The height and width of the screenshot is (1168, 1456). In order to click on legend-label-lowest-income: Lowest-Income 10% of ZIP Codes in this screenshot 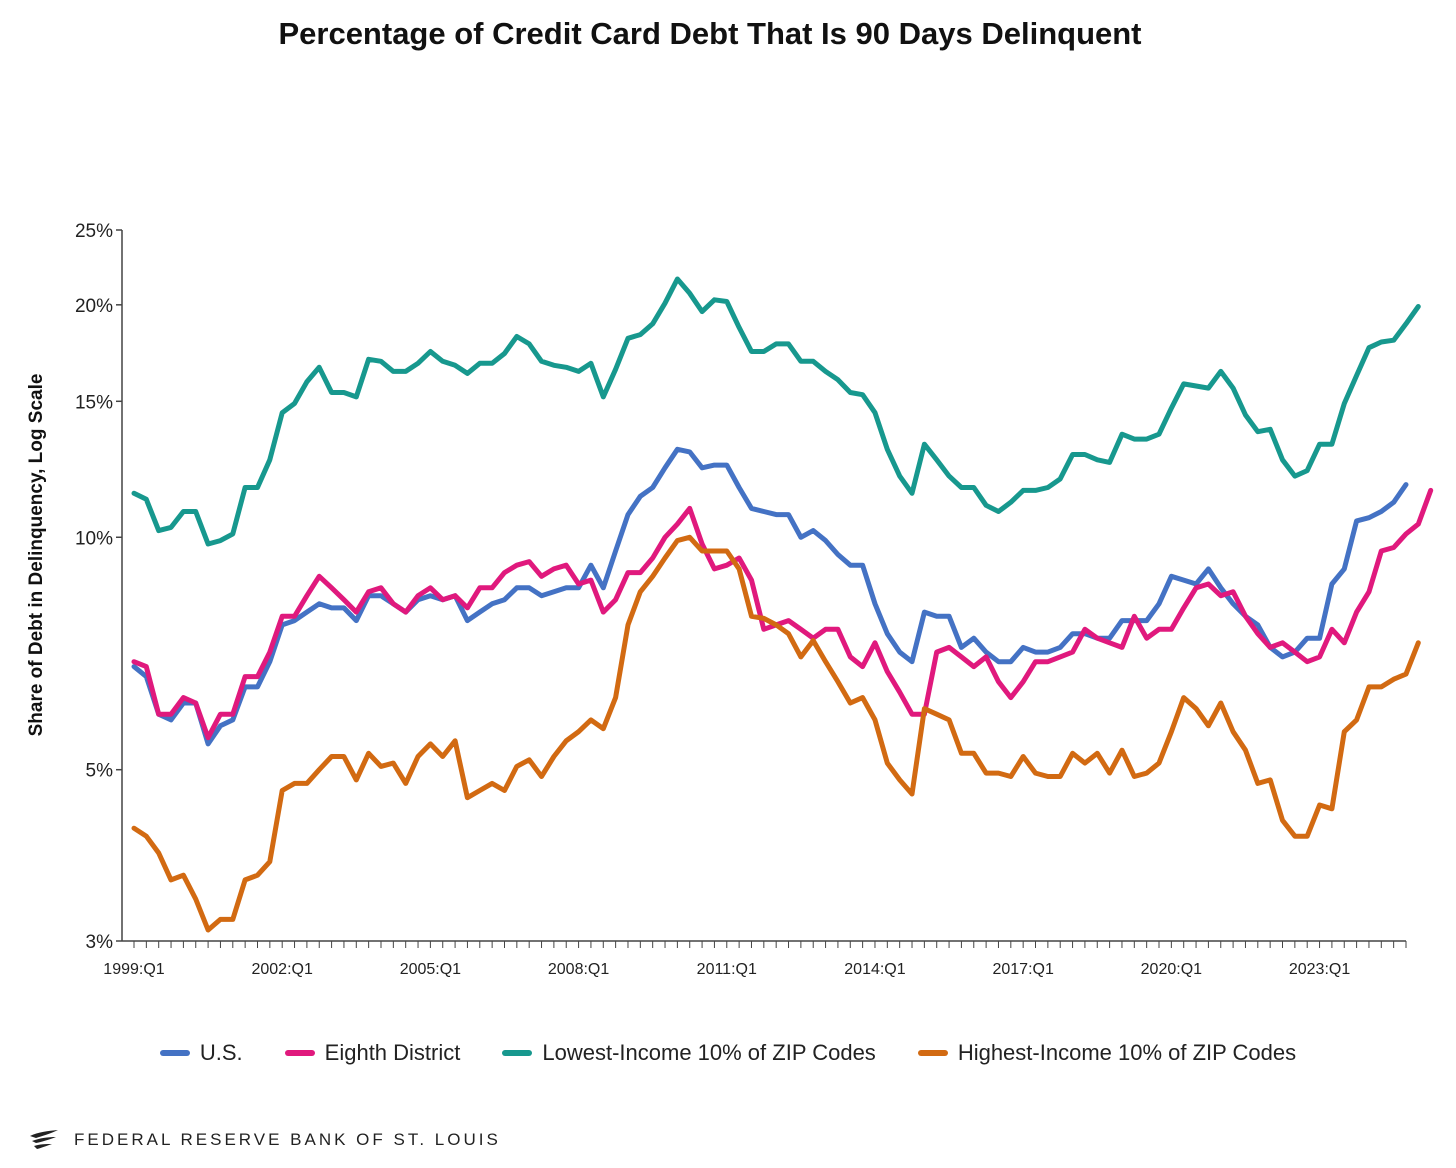, I will do `click(709, 1052)`.